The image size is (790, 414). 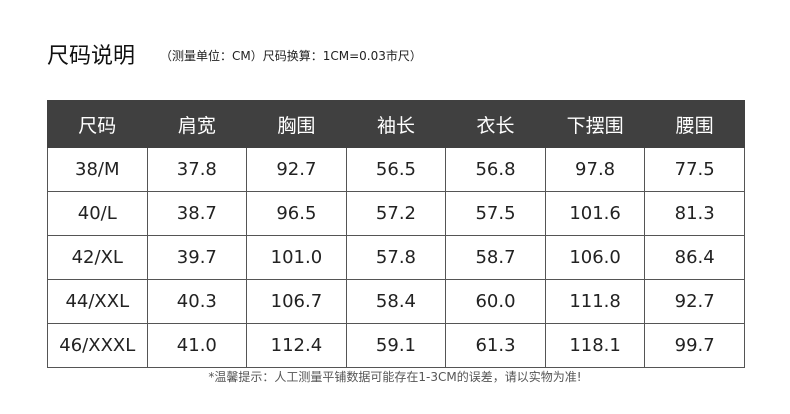 I want to click on header-cell: 袖长, so click(x=396, y=124).